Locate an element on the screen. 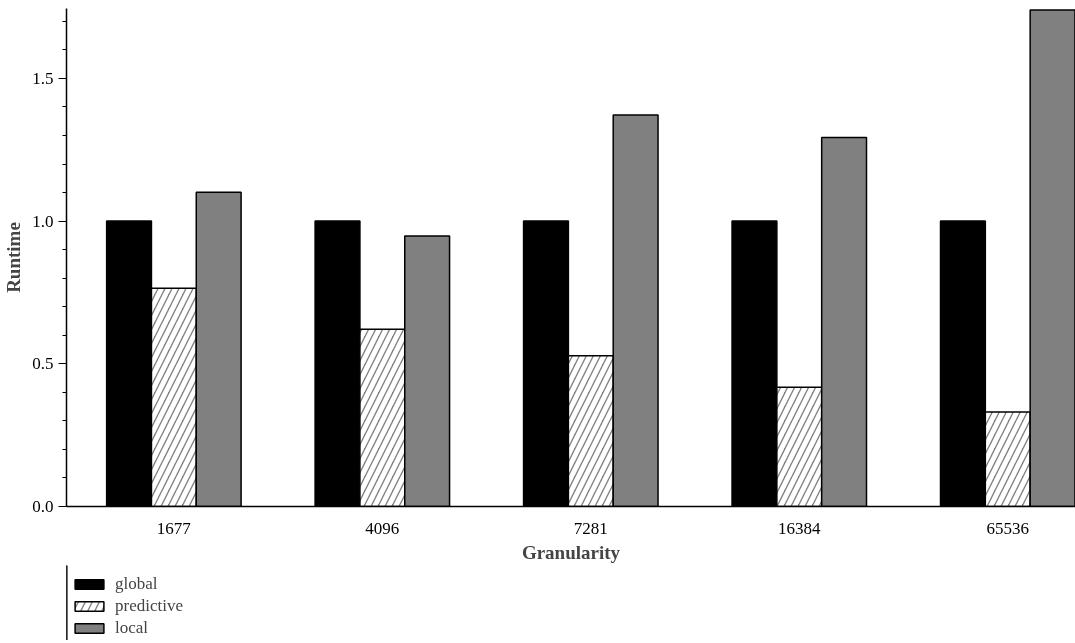 This screenshot has width=1075, height=643. y-tick-label: 0.0 is located at coordinates (43, 506).